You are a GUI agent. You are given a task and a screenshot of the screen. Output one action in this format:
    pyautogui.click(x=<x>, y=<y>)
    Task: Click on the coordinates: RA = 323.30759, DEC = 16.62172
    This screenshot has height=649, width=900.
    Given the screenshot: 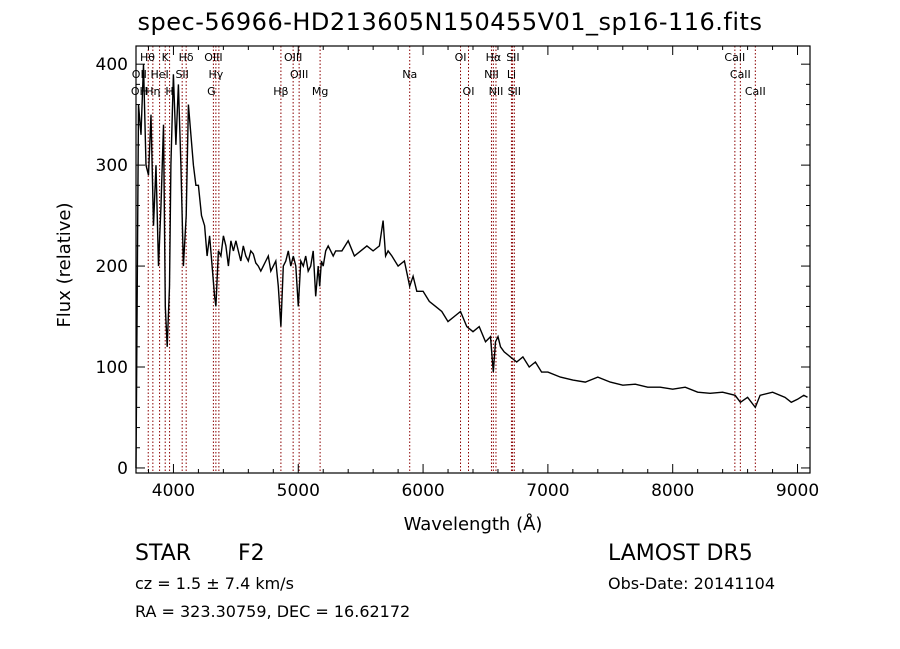 What is the action you would take?
    pyautogui.click(x=273, y=611)
    